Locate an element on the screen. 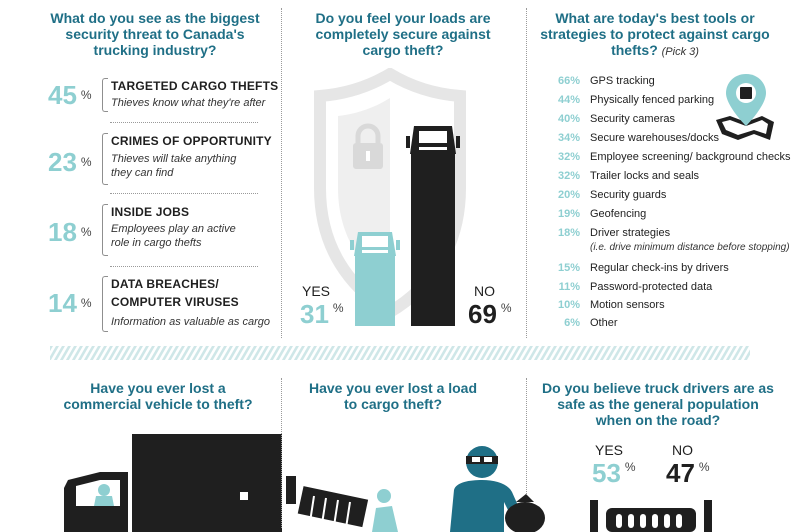 The width and height of the screenshot is (800, 532). threat-title: INSIDE JOBS is located at coordinates (150, 212).